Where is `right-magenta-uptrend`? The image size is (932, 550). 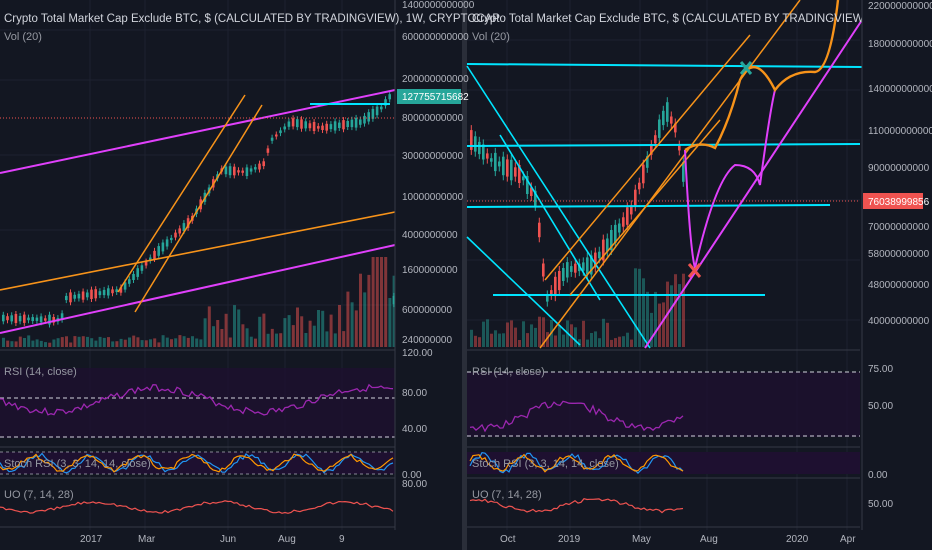 right-magenta-uptrend is located at coordinates (753, 184).